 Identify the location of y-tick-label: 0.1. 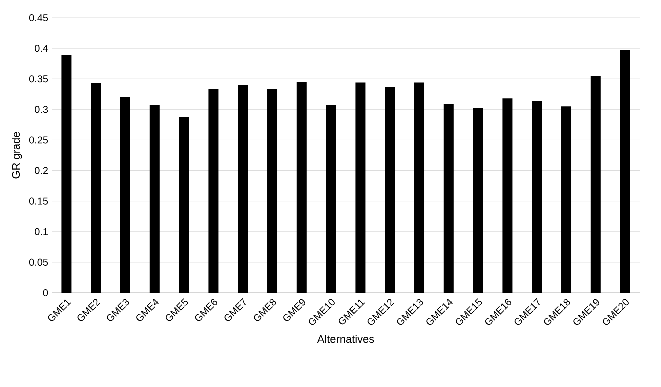
(41, 232).